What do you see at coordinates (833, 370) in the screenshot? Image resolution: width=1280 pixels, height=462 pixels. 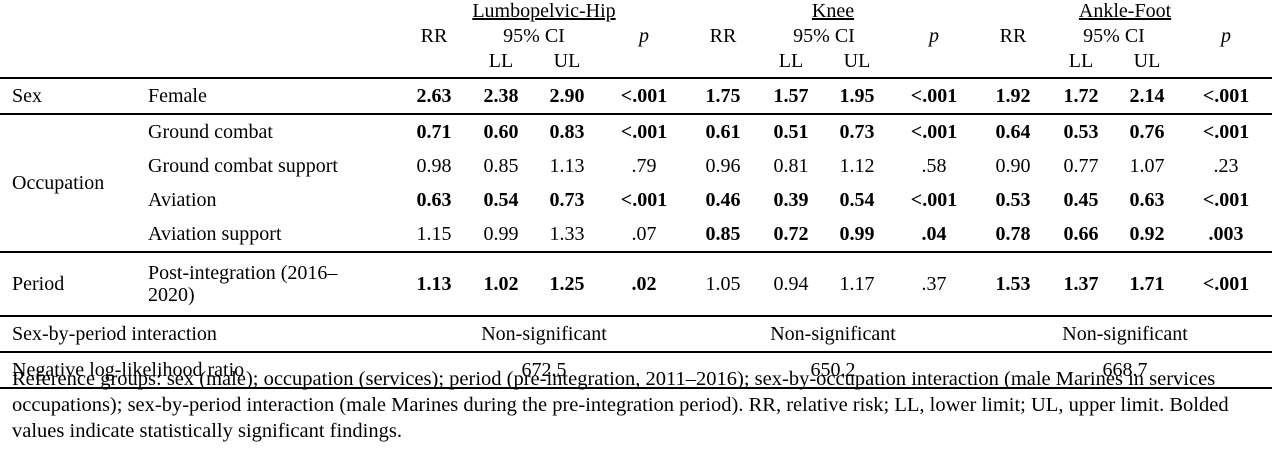 I see `cell-likelihood: 650.2` at bounding box center [833, 370].